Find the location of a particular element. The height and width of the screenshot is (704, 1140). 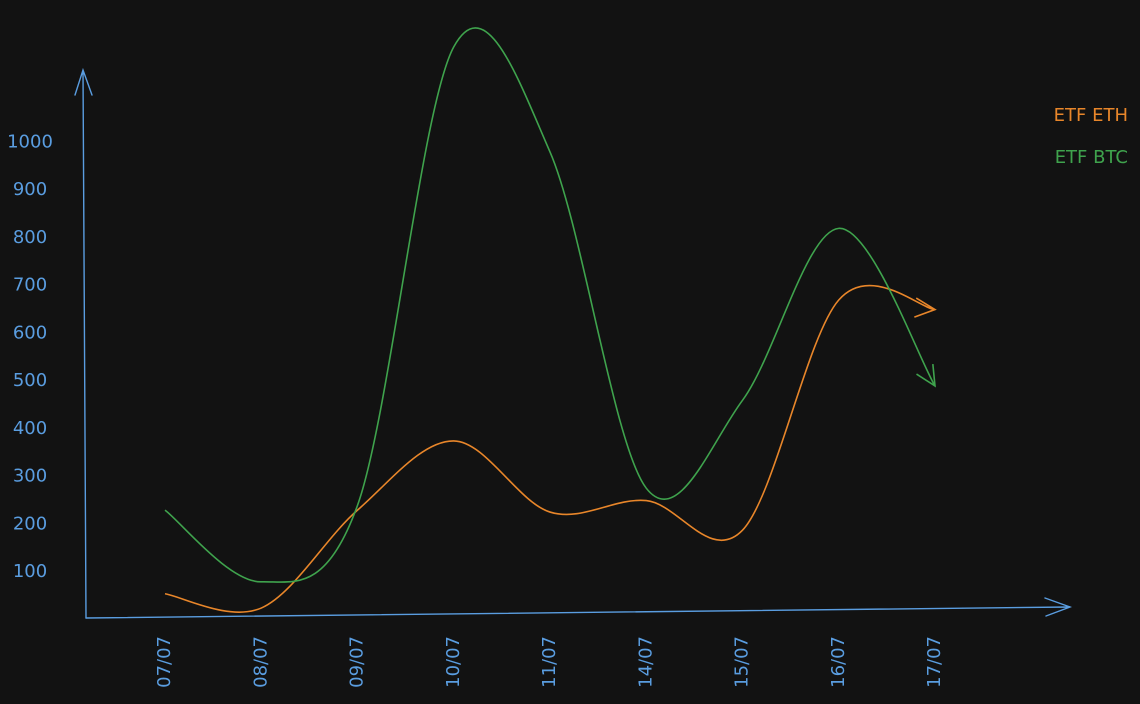

y-tick-label: 600 is located at coordinates (30, 332).